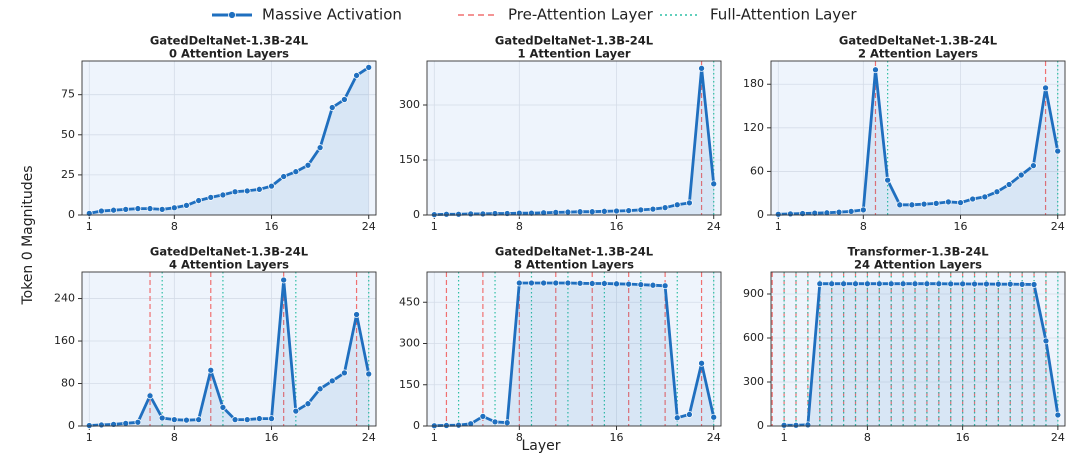  Describe the element at coordinates (64, 340) in the screenshot. I see `y-tick-label: 160` at that location.